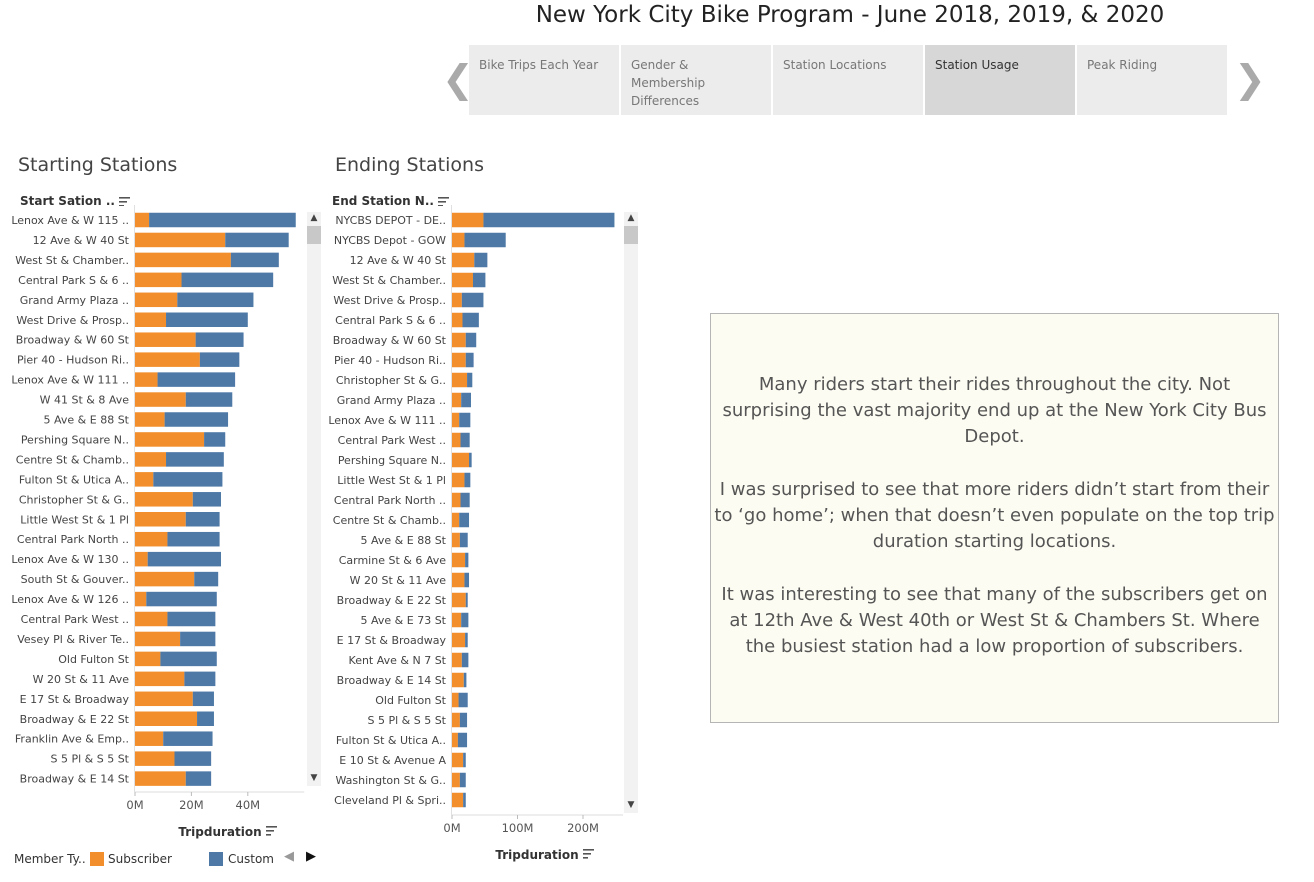 The width and height of the screenshot is (1314, 882). Describe the element at coordinates (314, 778) in the screenshot. I see `scroll-down-icon: ▼` at that location.